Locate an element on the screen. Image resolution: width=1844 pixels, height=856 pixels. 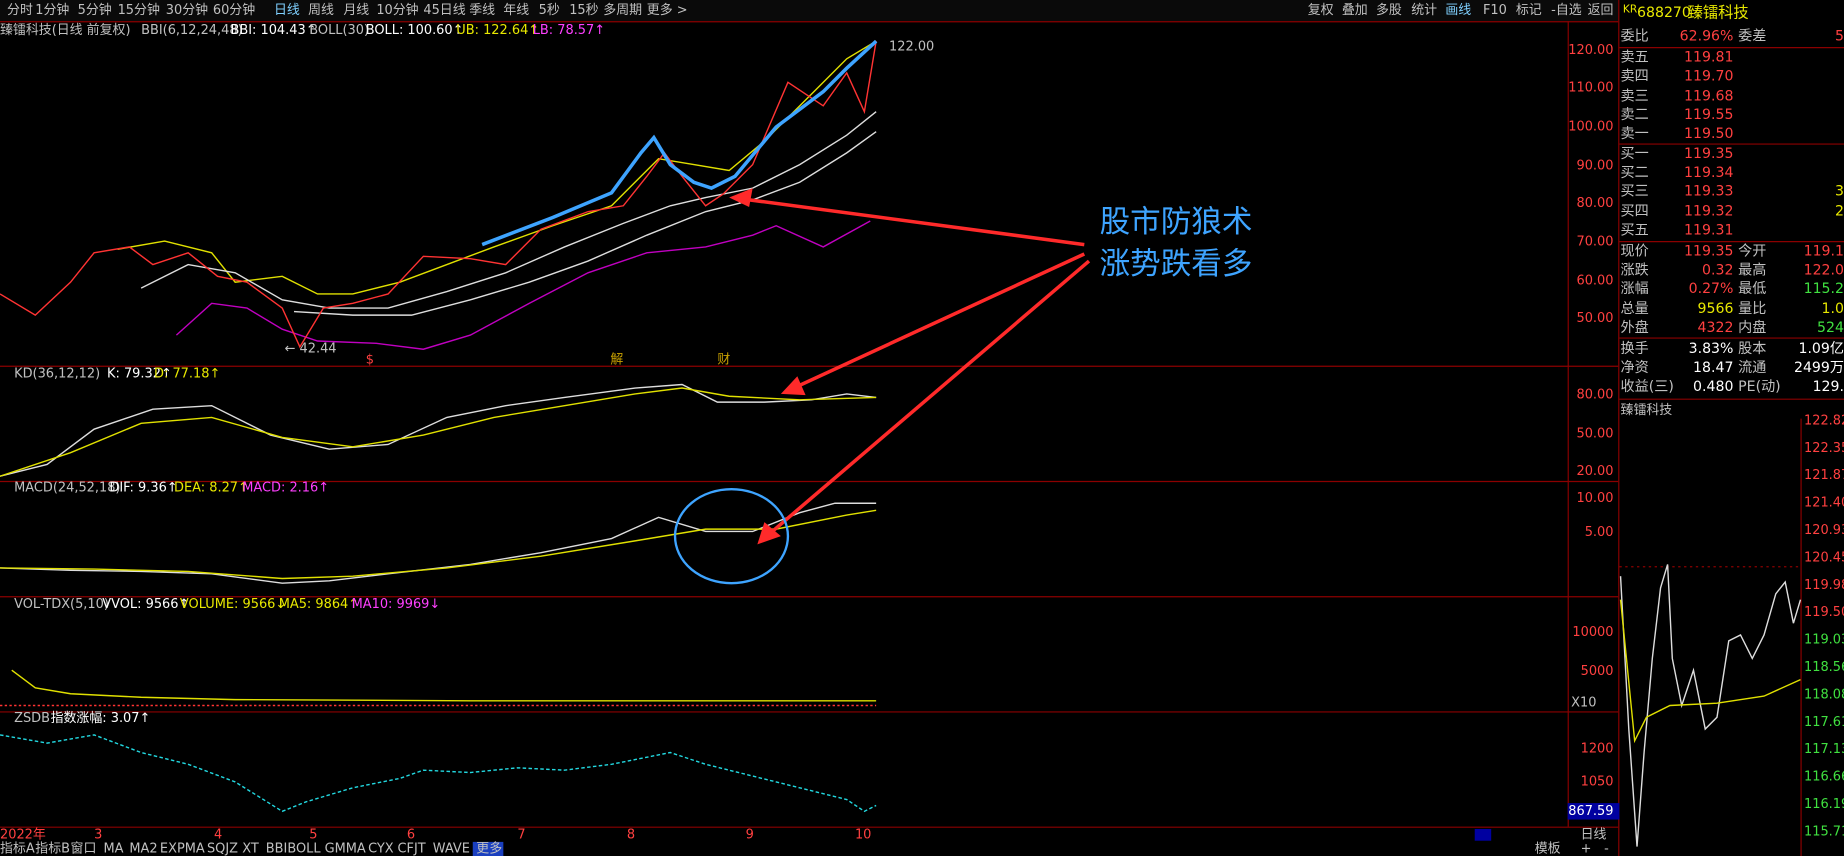
intraday-axis-label: 116.19 is located at coordinates (1824, 804).